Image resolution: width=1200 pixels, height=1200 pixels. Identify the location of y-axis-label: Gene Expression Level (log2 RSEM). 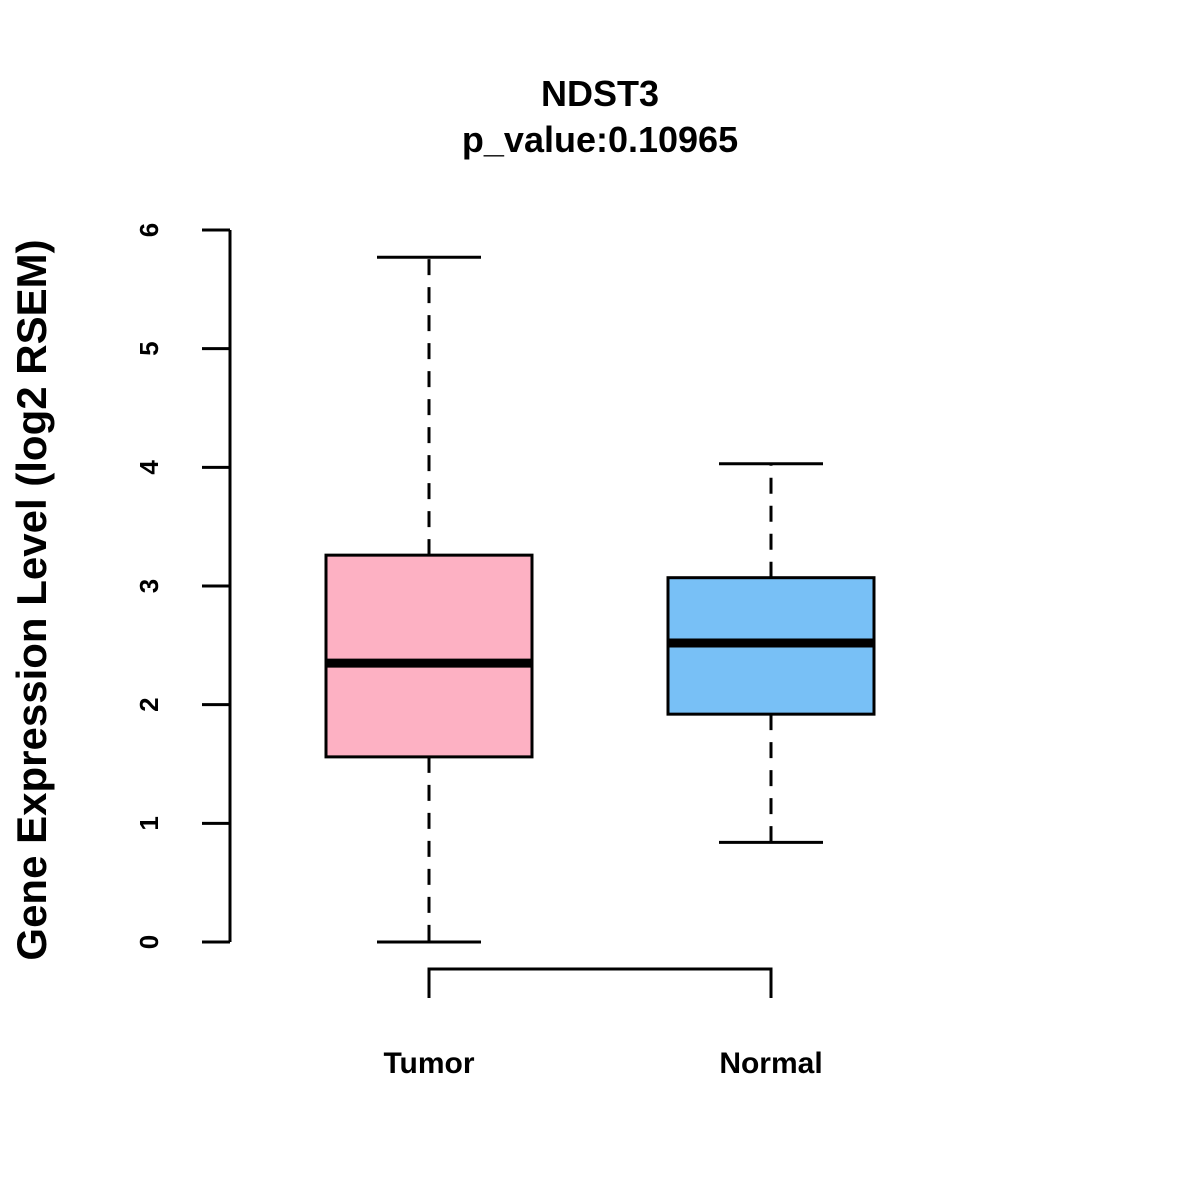
(31, 599).